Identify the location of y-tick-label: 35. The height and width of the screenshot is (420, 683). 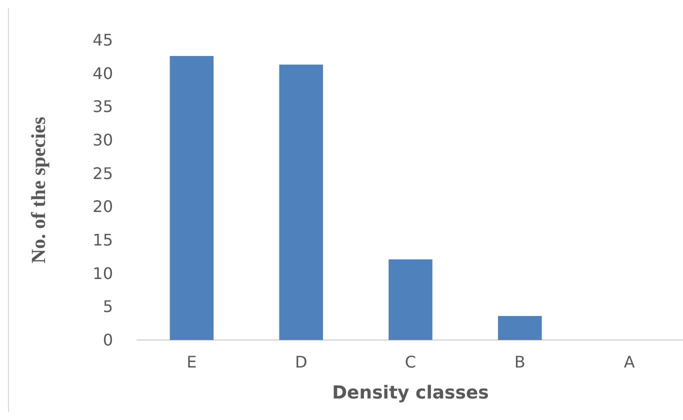
(102, 106).